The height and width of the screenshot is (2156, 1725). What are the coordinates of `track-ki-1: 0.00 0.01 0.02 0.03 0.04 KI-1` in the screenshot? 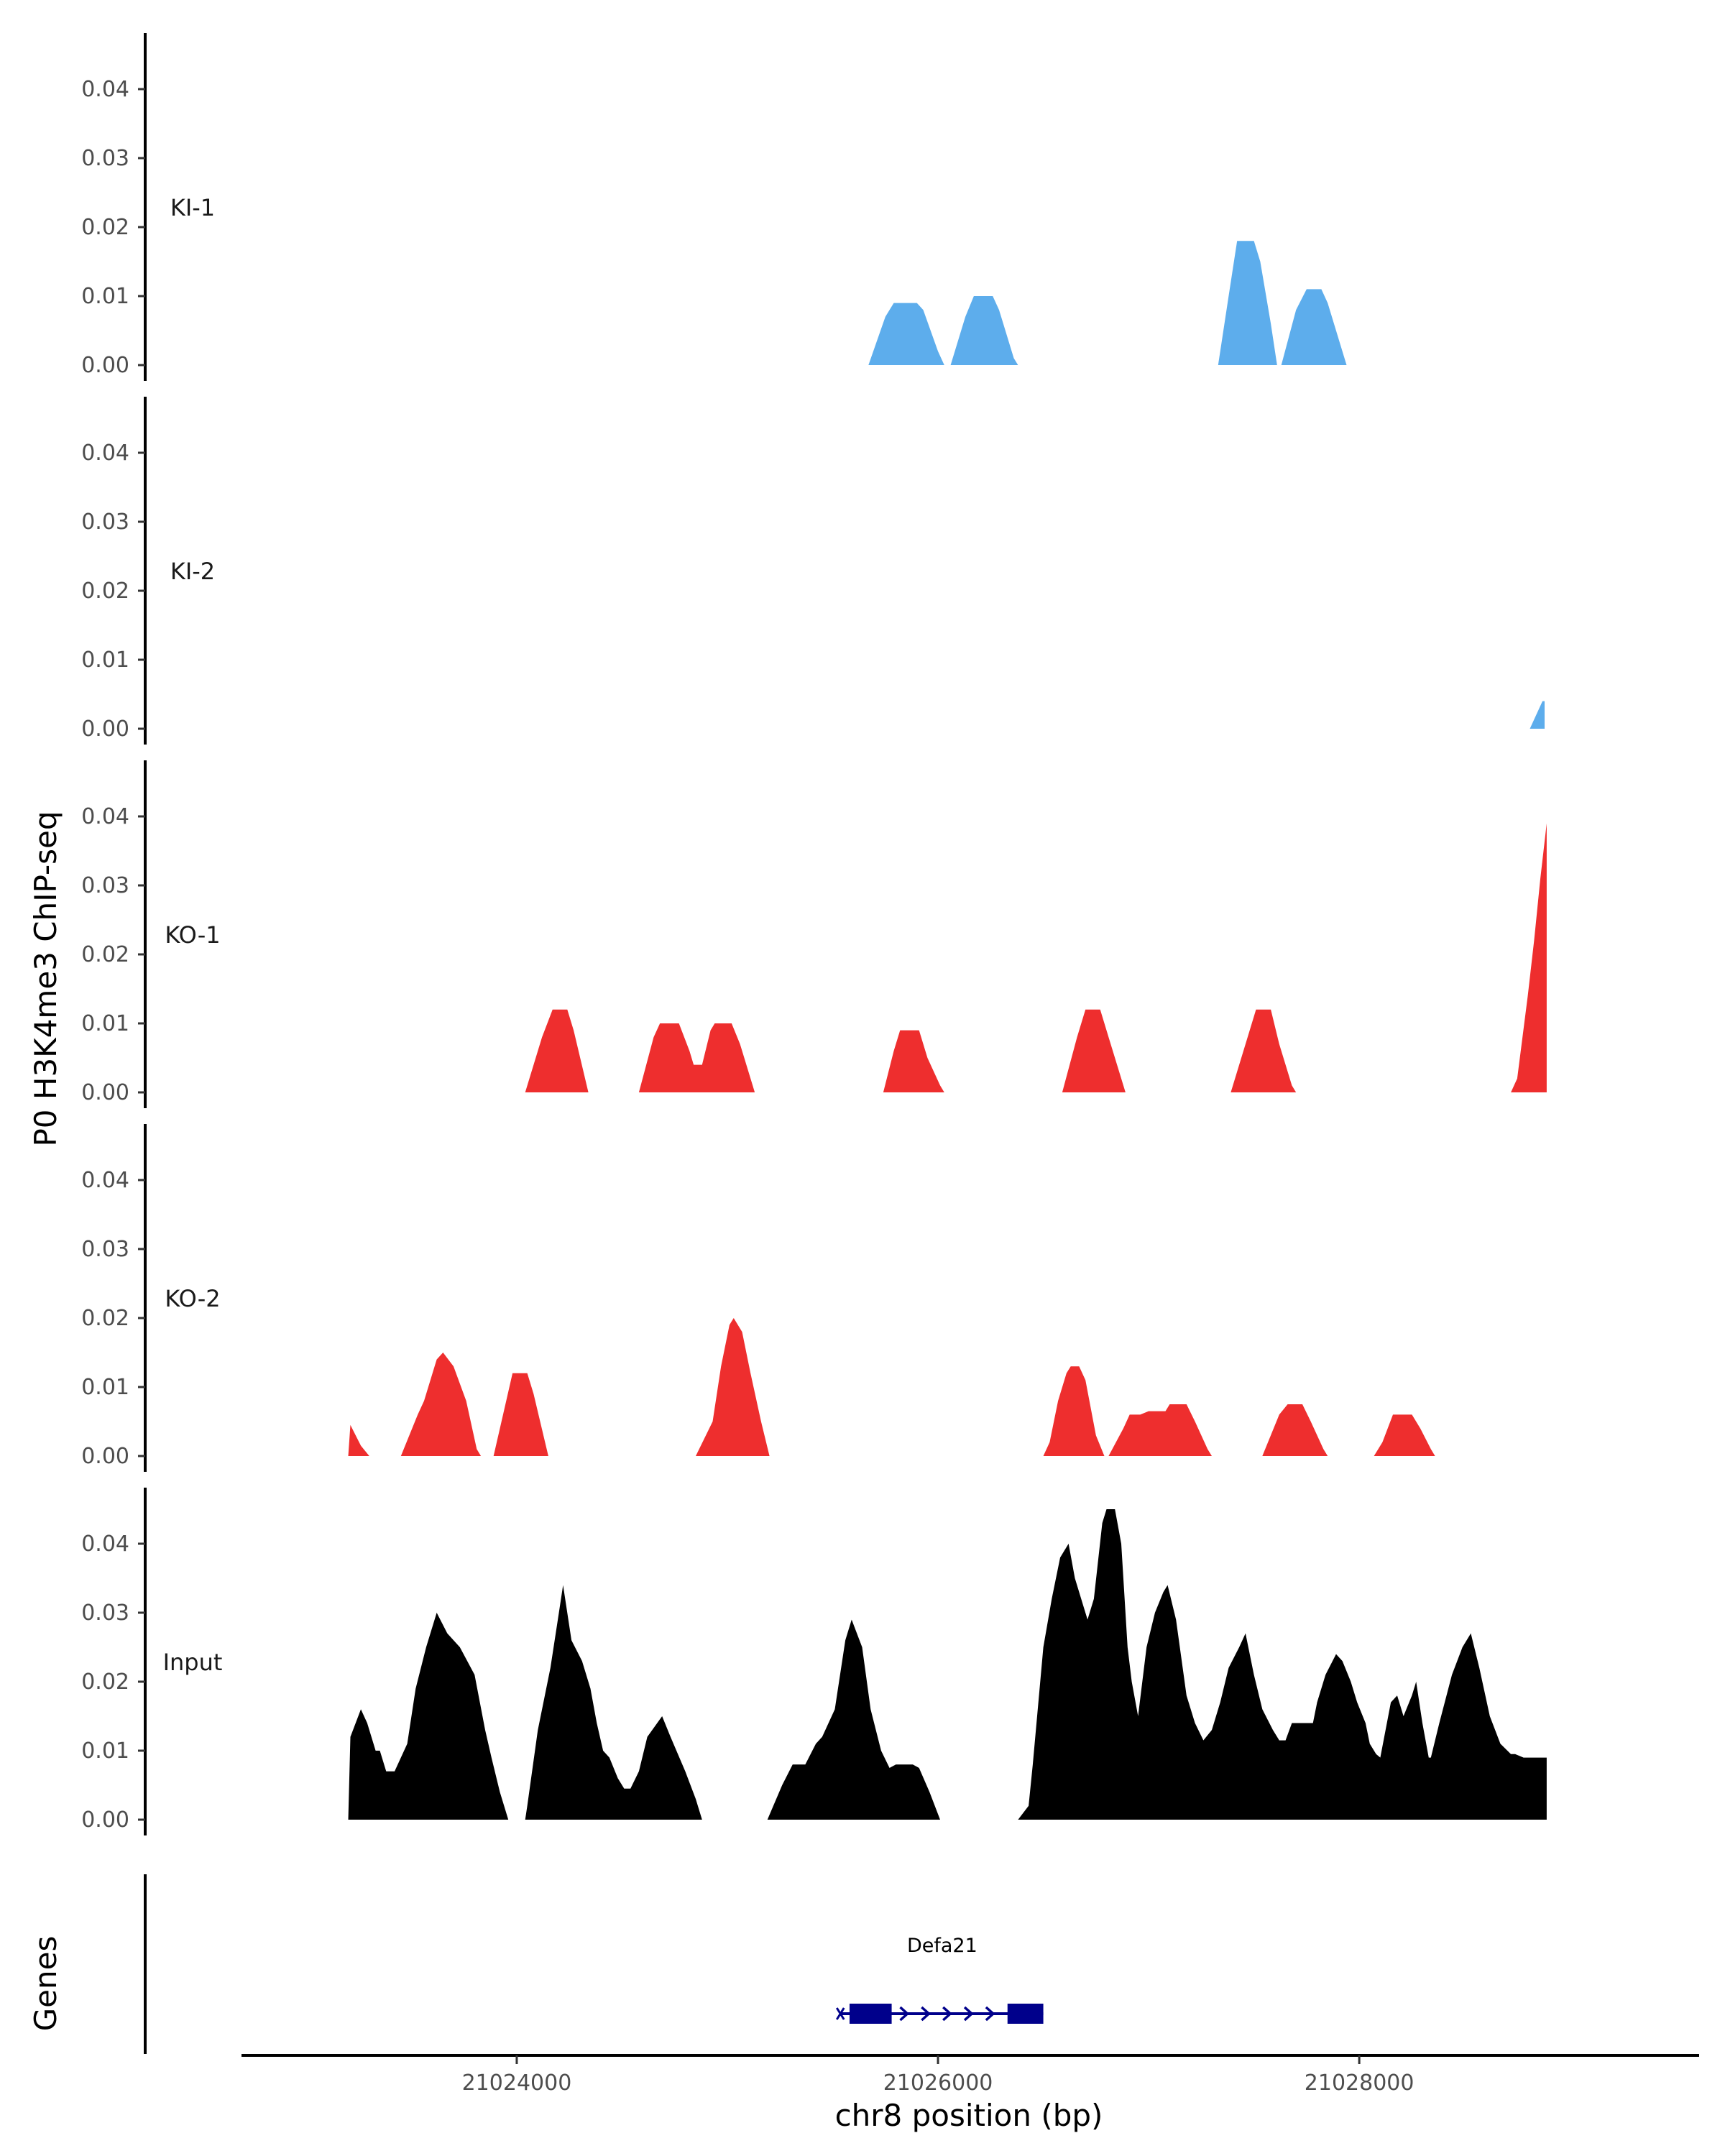 It's located at (714, 207).